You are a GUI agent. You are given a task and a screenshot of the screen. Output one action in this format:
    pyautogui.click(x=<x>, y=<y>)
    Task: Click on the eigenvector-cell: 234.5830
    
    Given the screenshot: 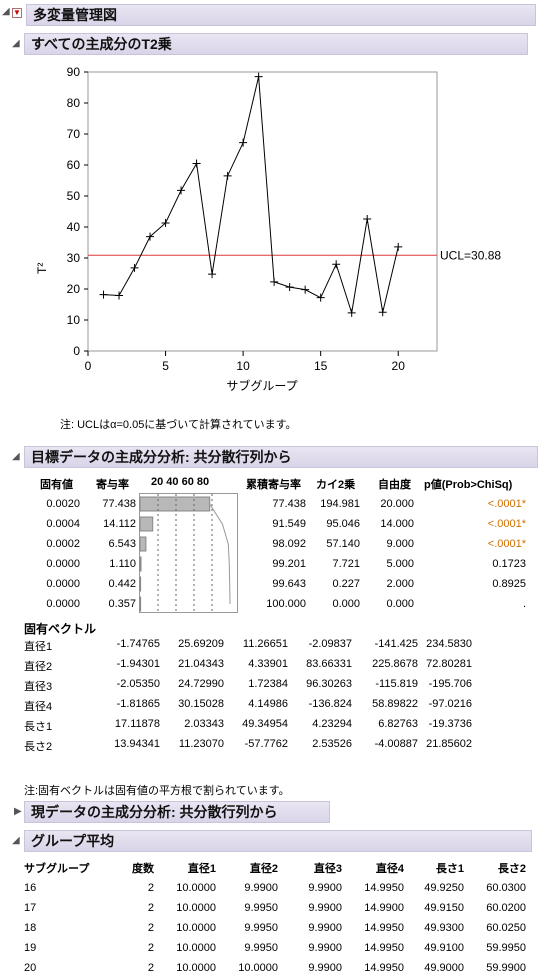 What is the action you would take?
    pyautogui.click(x=449, y=644)
    